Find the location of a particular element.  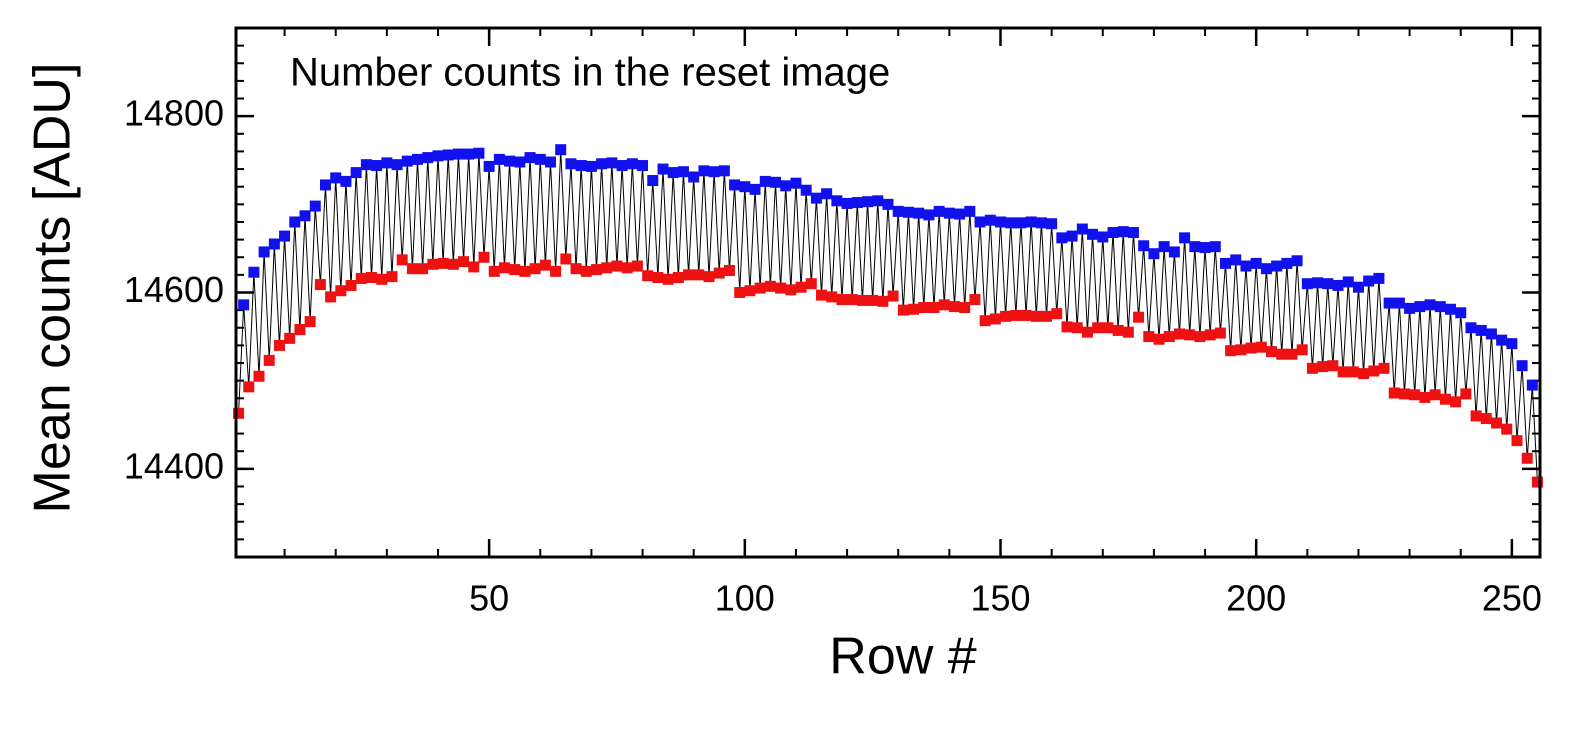

y-tick-label: 14600 is located at coordinates (174, 289).